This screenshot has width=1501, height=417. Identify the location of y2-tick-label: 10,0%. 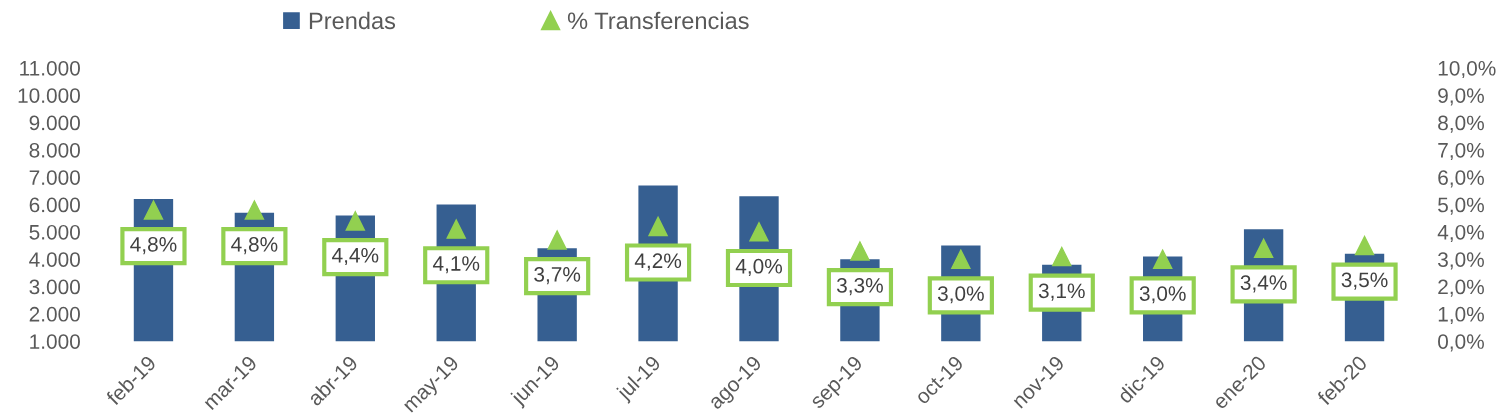
(1467, 69).